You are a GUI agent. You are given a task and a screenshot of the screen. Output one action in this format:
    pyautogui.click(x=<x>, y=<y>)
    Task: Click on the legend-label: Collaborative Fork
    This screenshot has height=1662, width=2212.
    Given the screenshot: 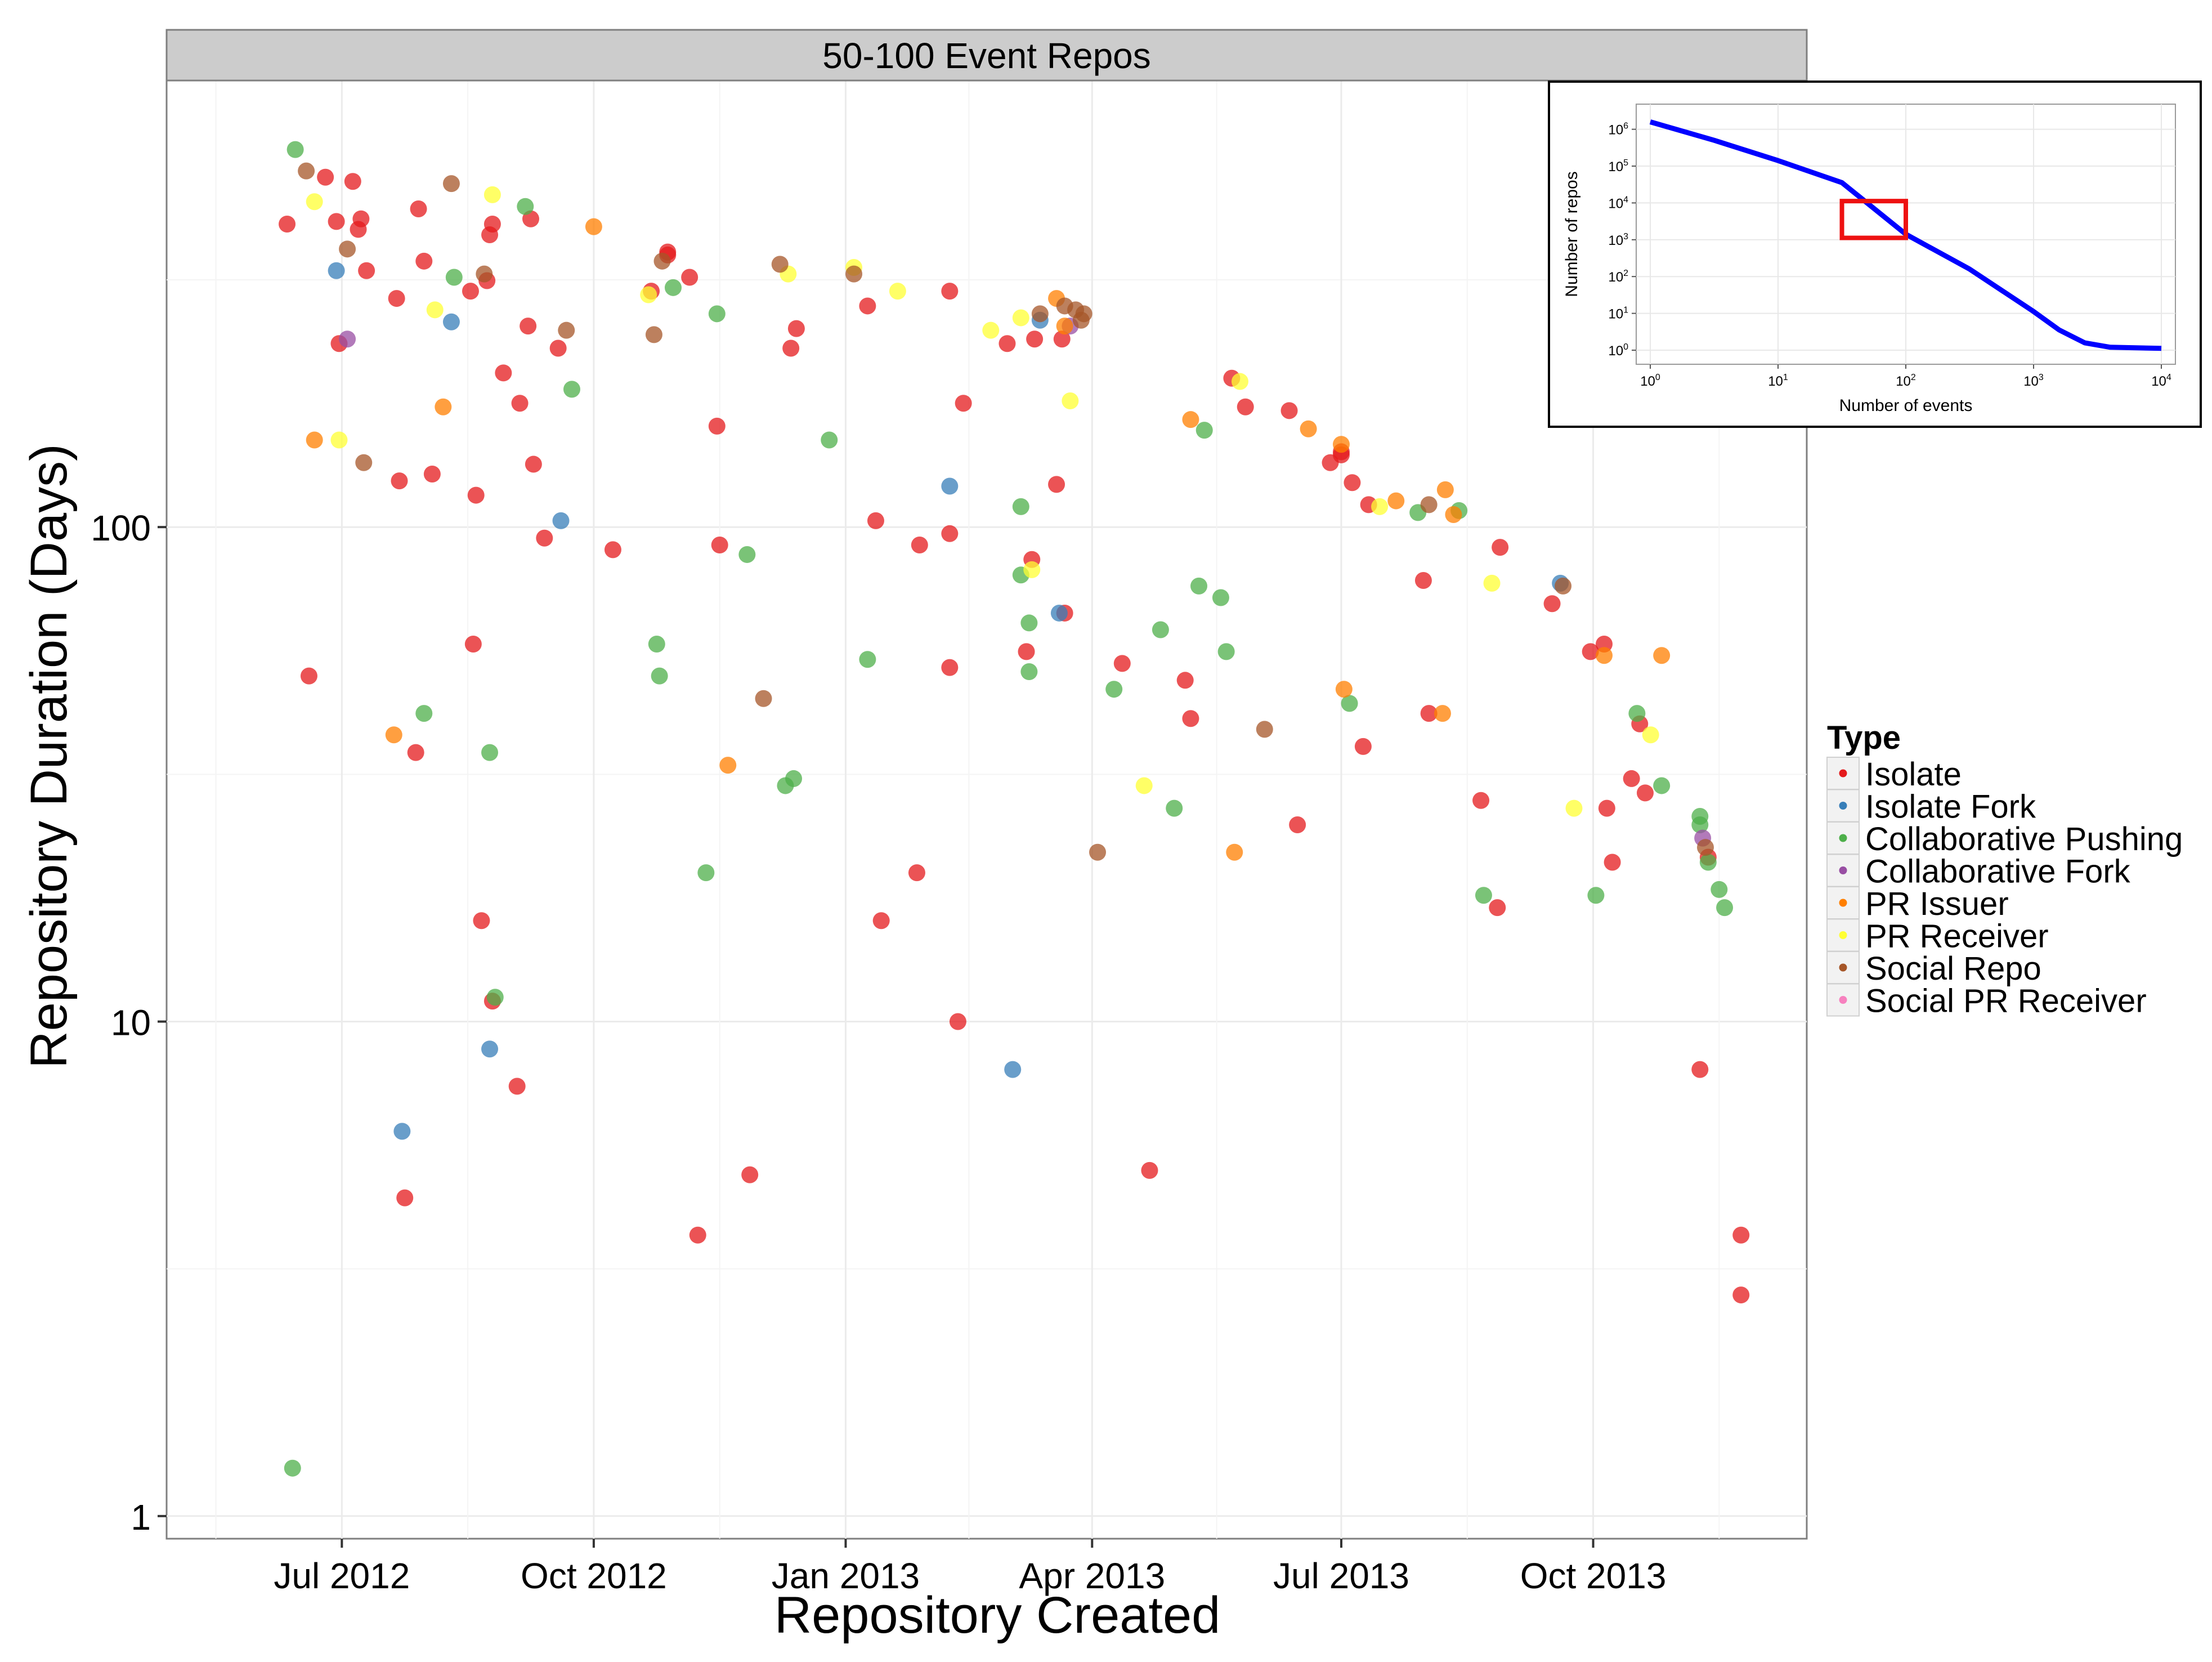 What is the action you would take?
    pyautogui.click(x=1998, y=872)
    